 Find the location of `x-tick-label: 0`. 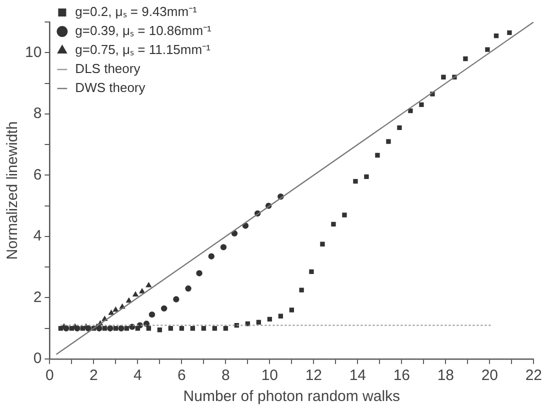

x-tick-label: 0 is located at coordinates (50, 375).